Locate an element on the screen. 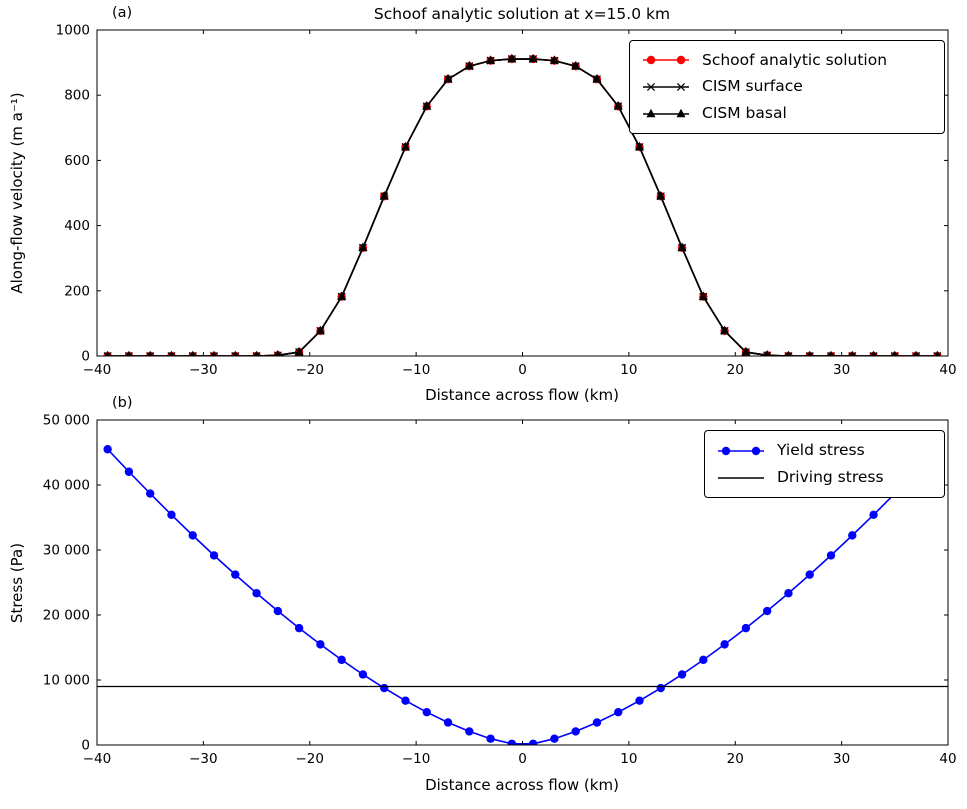 The height and width of the screenshot is (809, 967). y-tick-label: 0 is located at coordinates (85, 746).